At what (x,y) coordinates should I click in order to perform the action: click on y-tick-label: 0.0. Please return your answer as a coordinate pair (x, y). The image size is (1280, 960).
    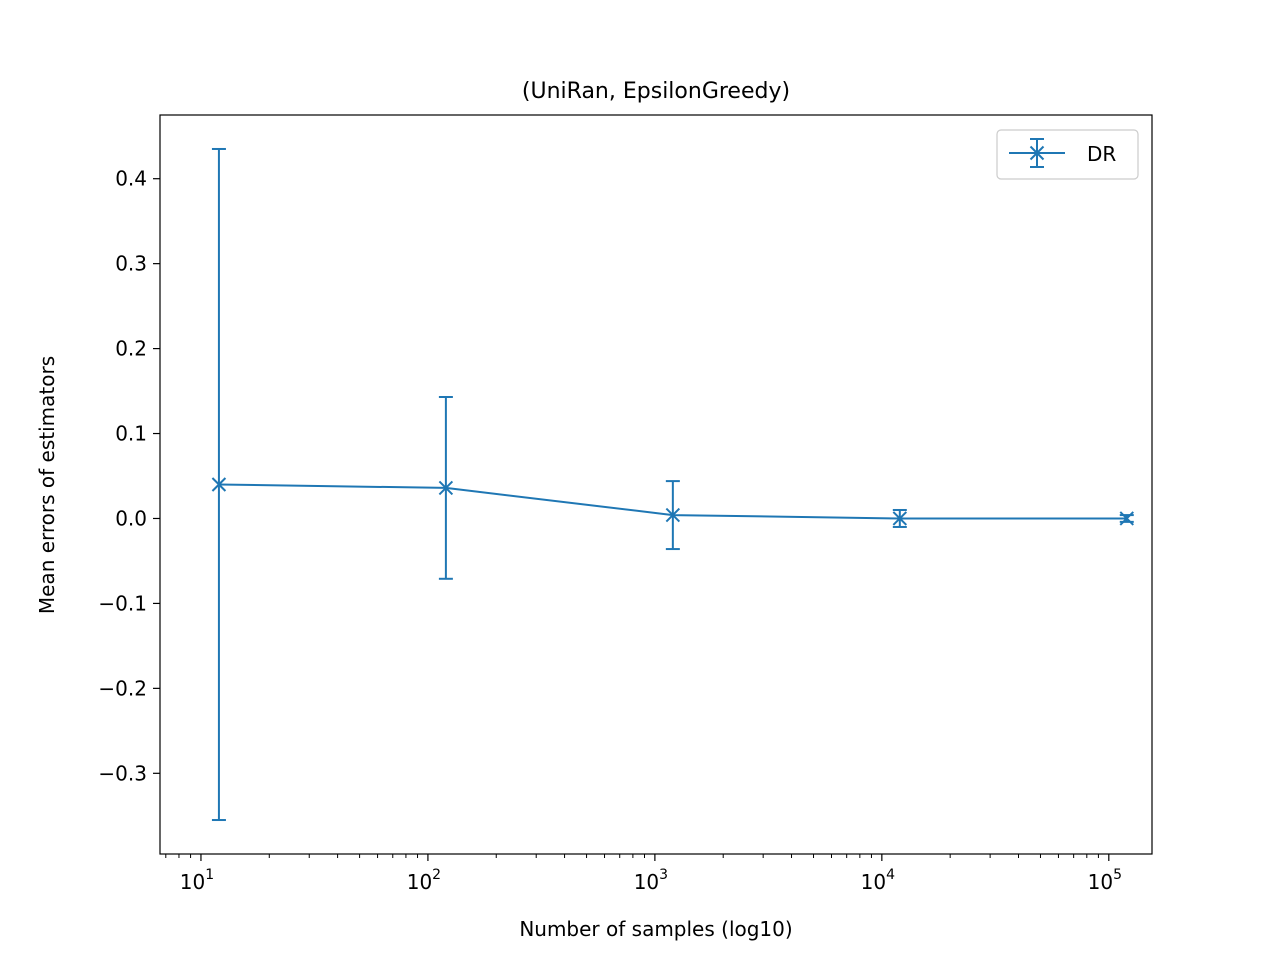
    Looking at the image, I should click on (131, 518).